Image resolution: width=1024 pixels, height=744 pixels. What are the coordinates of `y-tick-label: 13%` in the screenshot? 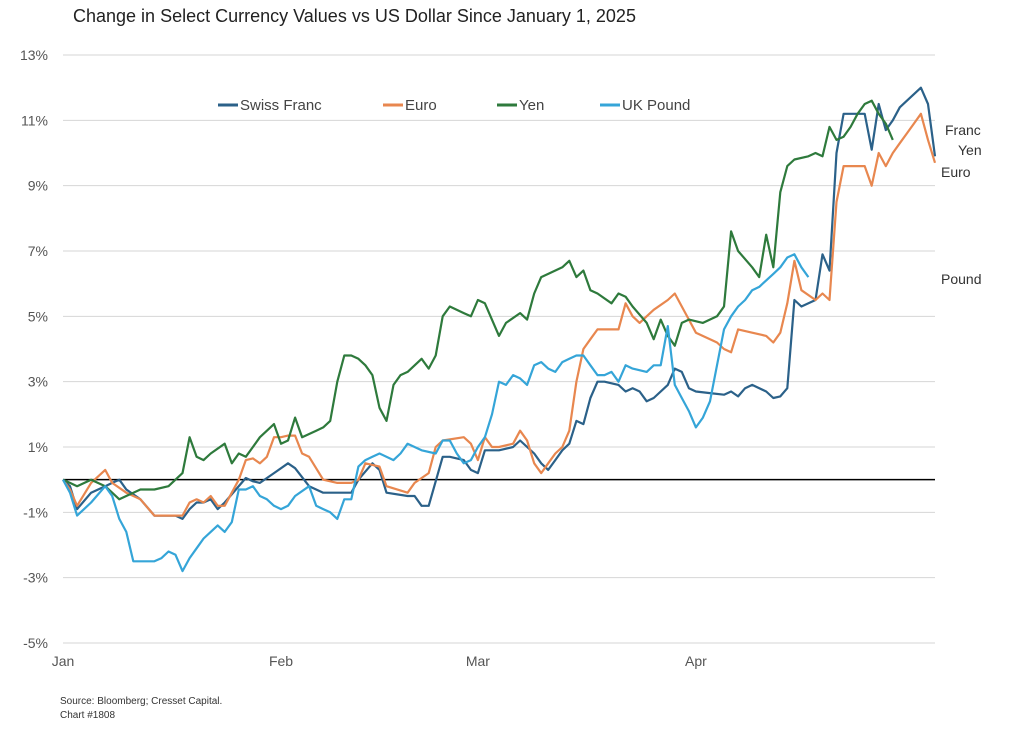 It's located at (34, 55).